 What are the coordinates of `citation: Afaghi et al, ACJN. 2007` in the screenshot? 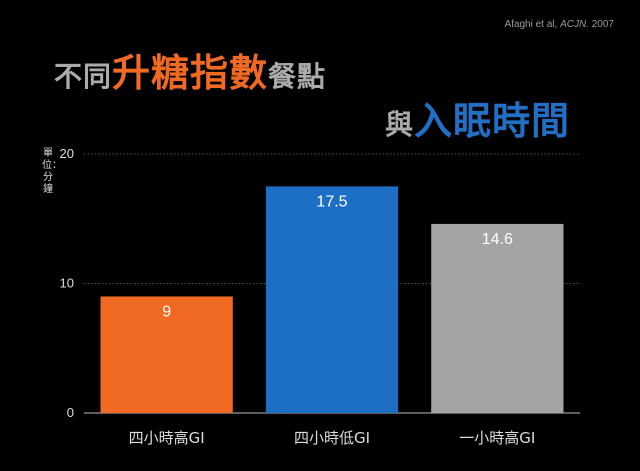 It's located at (559, 24).